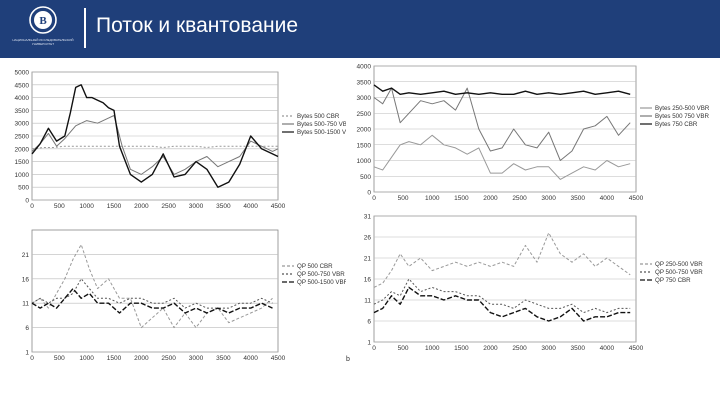 The width and height of the screenshot is (720, 405). Describe the element at coordinates (673, 280) in the screenshot. I see `legend-label: QP 750 CBR` at that location.